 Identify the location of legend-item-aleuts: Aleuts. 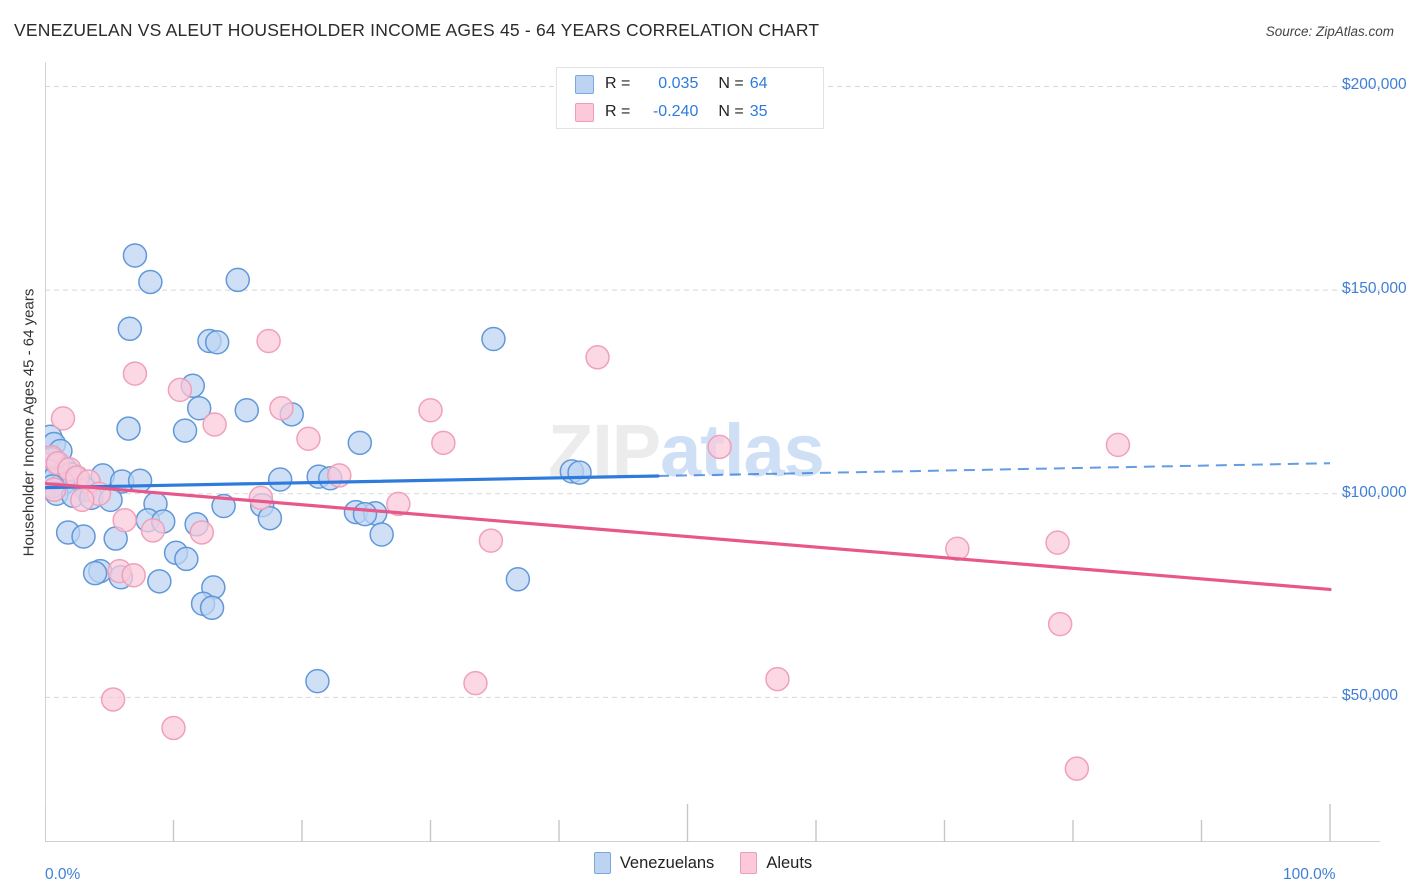
(776, 863).